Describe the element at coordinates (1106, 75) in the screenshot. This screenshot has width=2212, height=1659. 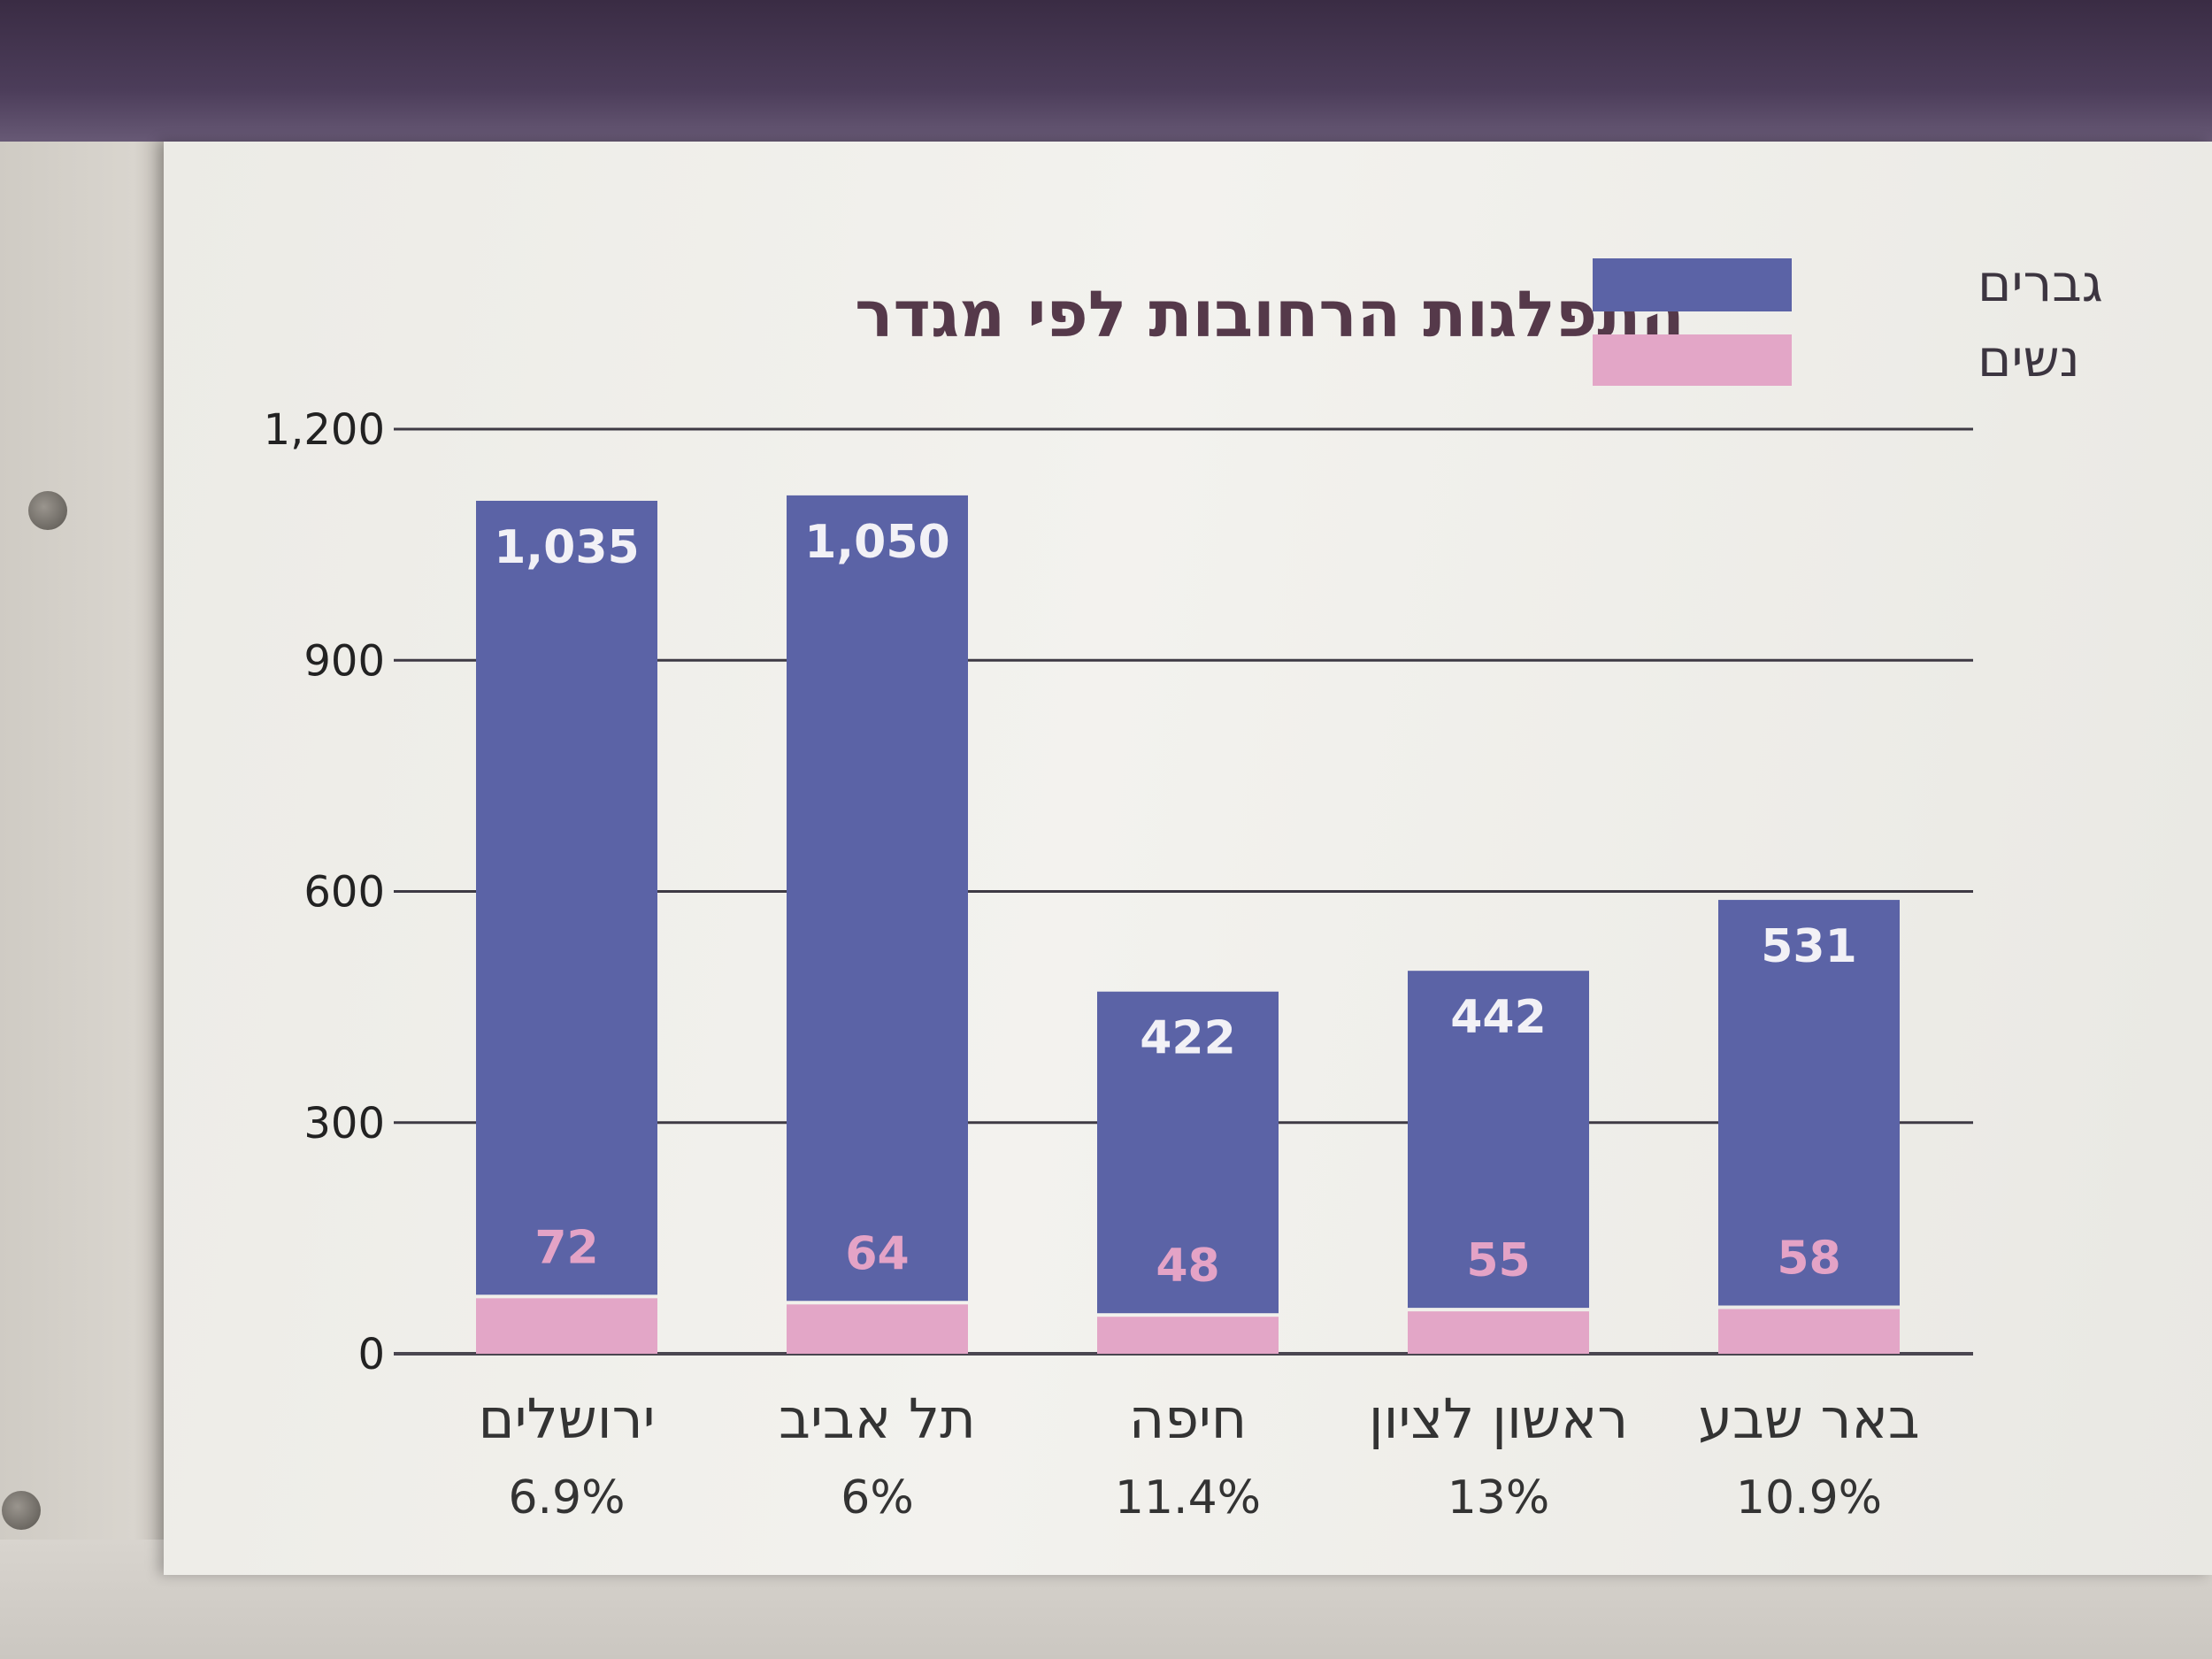
I see `ceiling` at that location.